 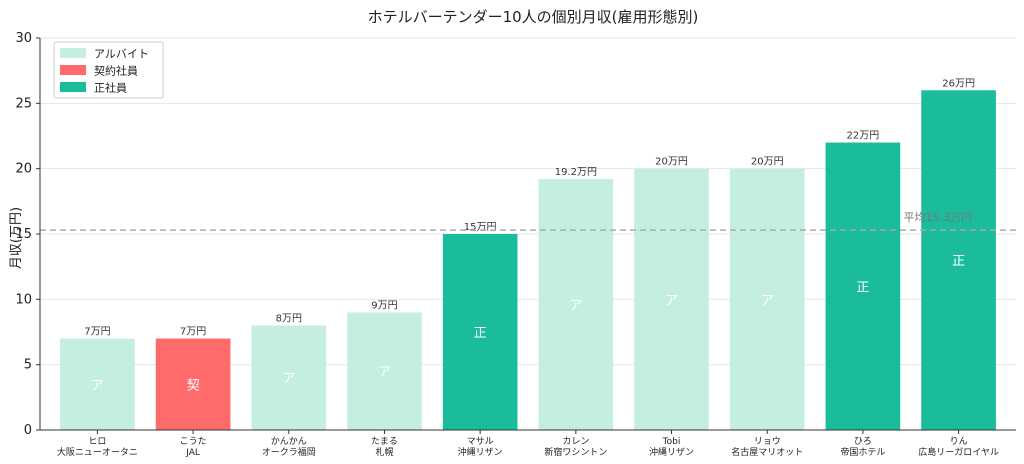 I want to click on y-tick-label: 15, so click(x=23, y=234).